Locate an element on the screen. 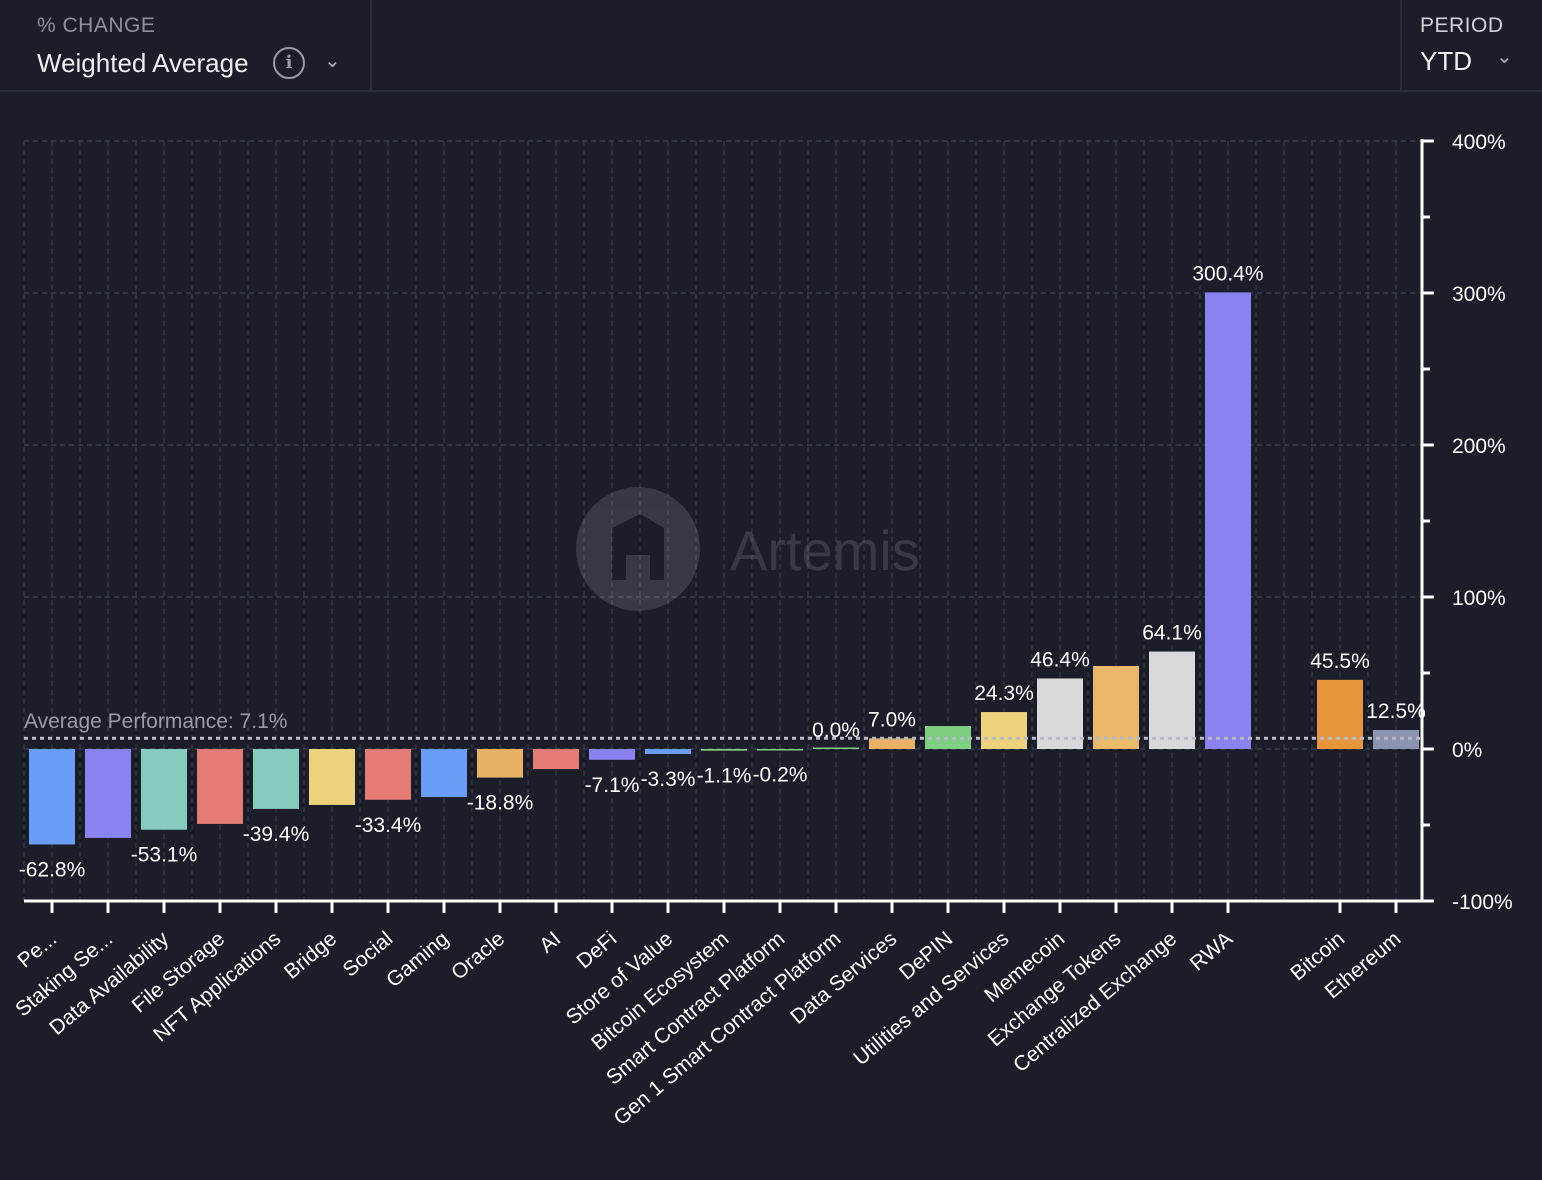 The width and height of the screenshot is (1542, 1180). data-label: 24.3% is located at coordinates (1004, 693).